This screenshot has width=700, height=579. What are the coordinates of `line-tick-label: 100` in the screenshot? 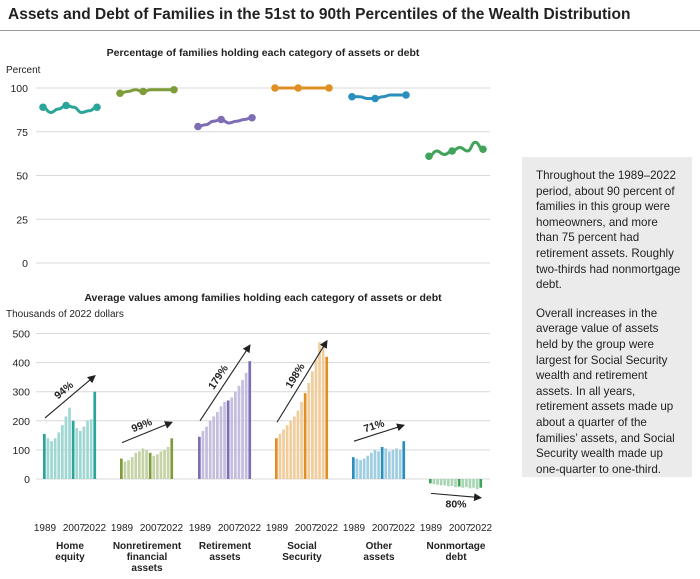 It's located at (19, 89).